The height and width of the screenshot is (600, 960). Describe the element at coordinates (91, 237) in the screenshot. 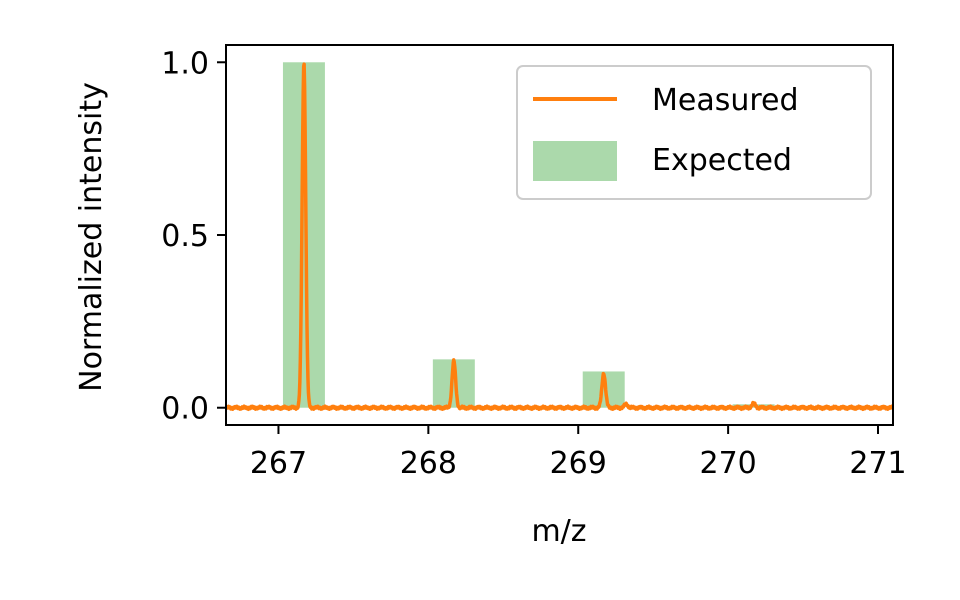

I see `y-axis-label: Normalized intensity` at that location.